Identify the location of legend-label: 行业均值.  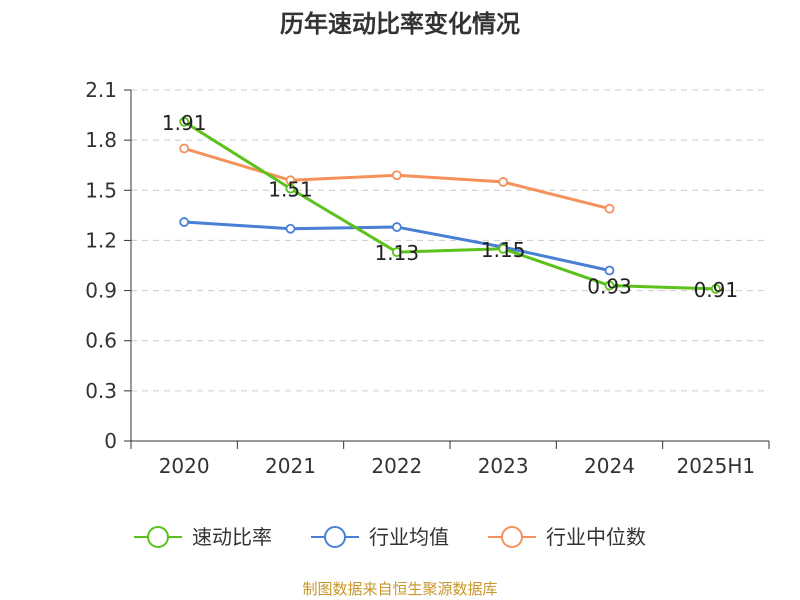
(409, 537).